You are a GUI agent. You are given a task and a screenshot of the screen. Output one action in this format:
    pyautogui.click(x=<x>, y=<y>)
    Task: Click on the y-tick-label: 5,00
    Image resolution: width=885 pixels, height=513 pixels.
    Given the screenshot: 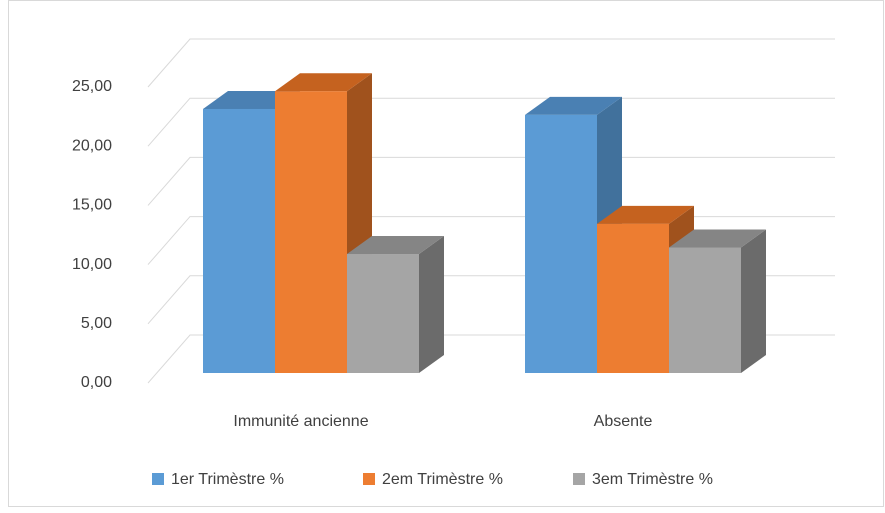 What is the action you would take?
    pyautogui.click(x=96, y=323)
    